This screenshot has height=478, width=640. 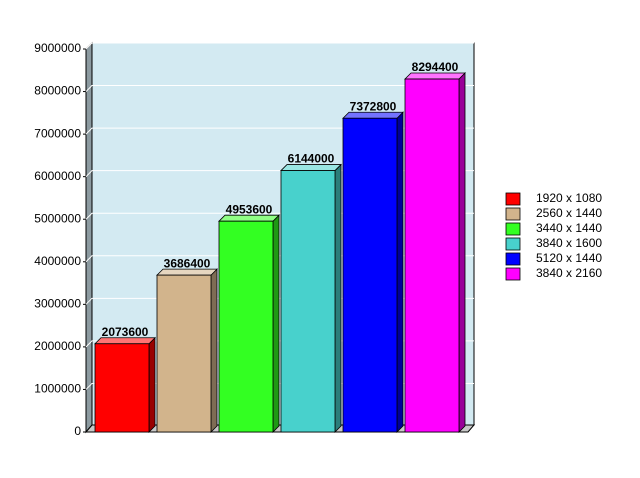 What do you see at coordinates (57, 261) in the screenshot?
I see `y-tick-label: 4000000` at bounding box center [57, 261].